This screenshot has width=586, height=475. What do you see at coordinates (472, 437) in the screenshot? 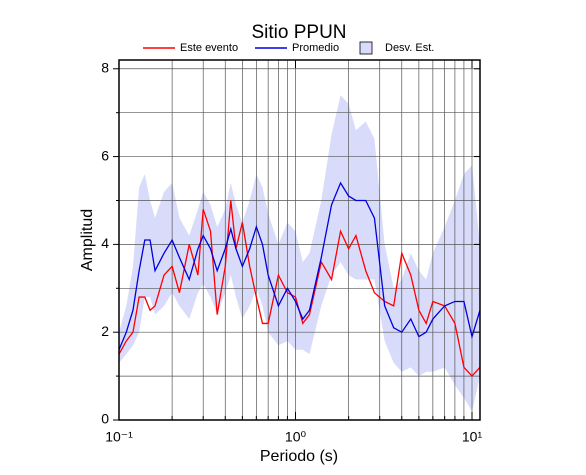
I see `x-tick-label: 10¹` at bounding box center [472, 437].